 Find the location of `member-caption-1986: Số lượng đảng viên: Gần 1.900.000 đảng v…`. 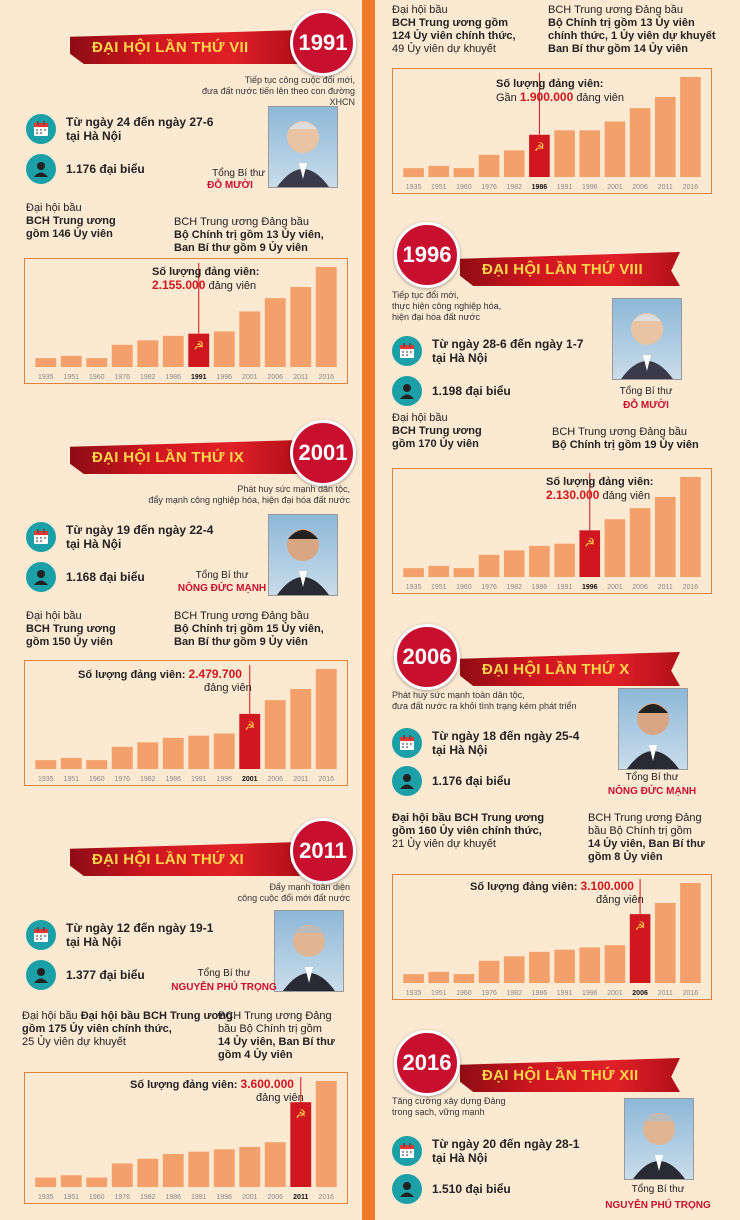

member-caption-1986: Số lượng đảng viên: Gần 1.900.000 đảng v… is located at coordinates (560, 91).